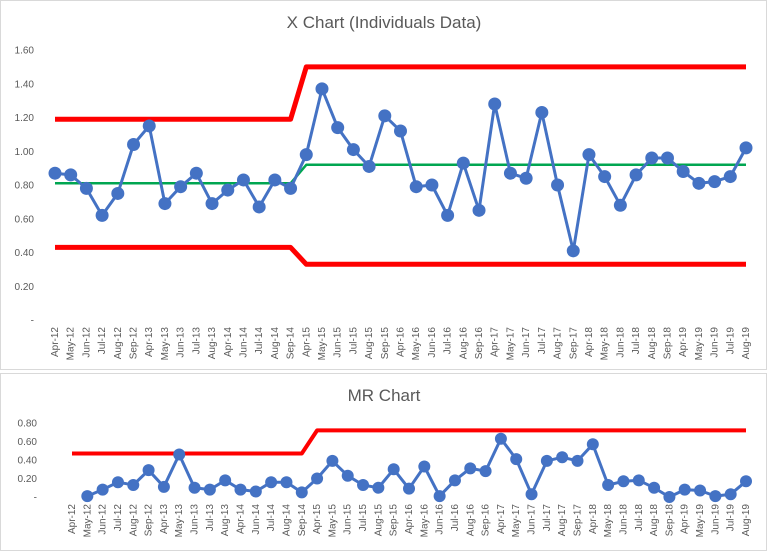  What do you see at coordinates (271, 518) in the screenshot?
I see `mr-chart-x-tick-label: Jul-14` at bounding box center [271, 518].